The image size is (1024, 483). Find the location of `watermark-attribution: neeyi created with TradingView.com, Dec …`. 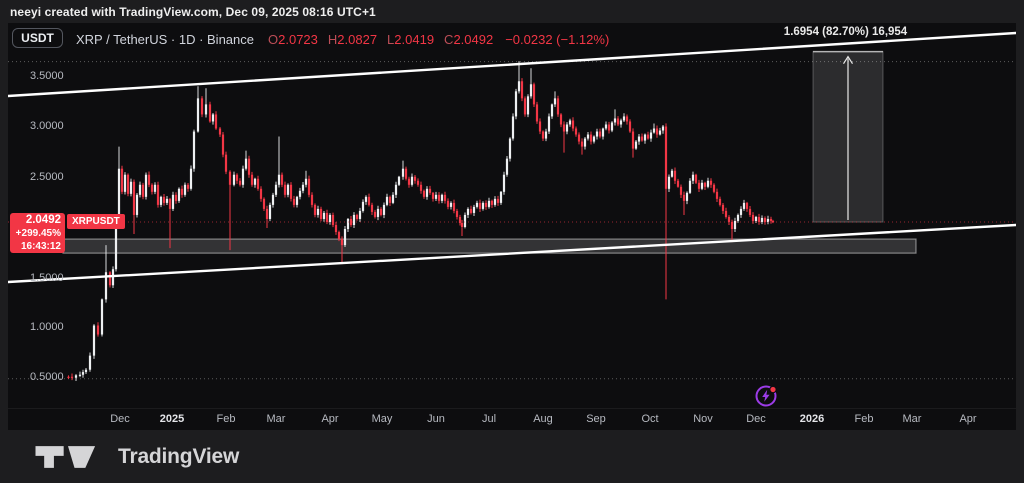

watermark-attribution: neeyi created with TradingView.com, Dec … is located at coordinates (193, 12).